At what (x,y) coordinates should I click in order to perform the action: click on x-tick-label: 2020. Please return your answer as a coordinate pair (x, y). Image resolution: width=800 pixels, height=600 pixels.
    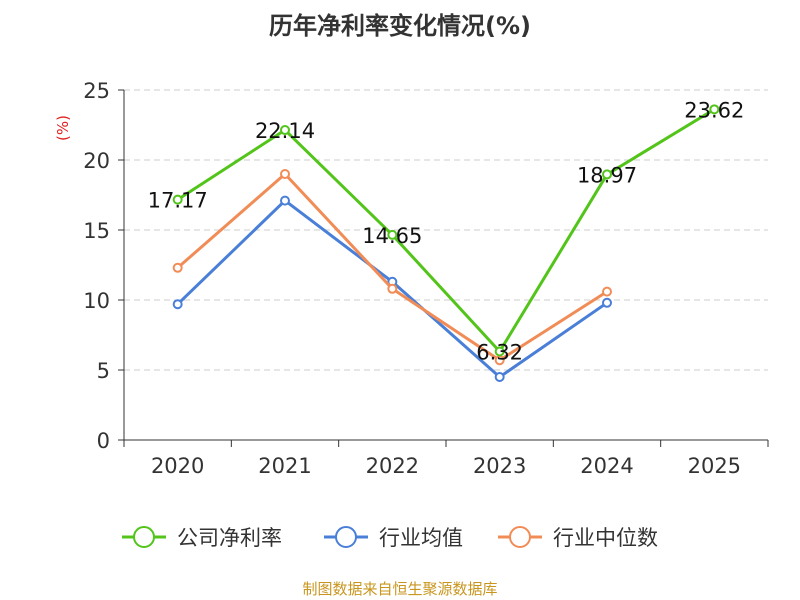
    Looking at the image, I should click on (177, 466).